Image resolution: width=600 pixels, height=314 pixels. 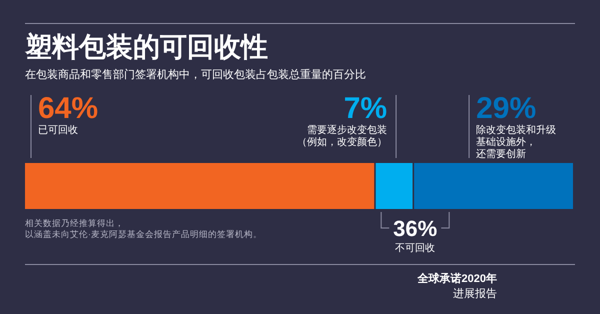 What do you see at coordinates (506, 108) in the screenshot?
I see `data-label: 29%` at bounding box center [506, 108].